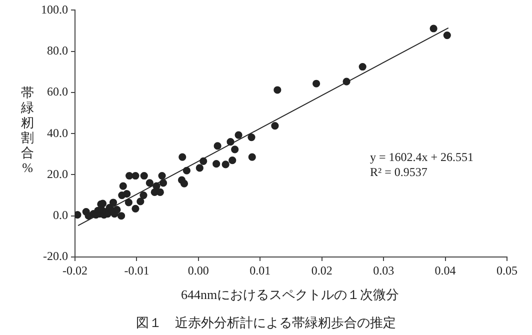  What do you see at coordinates (57, 50) in the screenshot?
I see `y-tick-label: 80.0` at bounding box center [57, 50].